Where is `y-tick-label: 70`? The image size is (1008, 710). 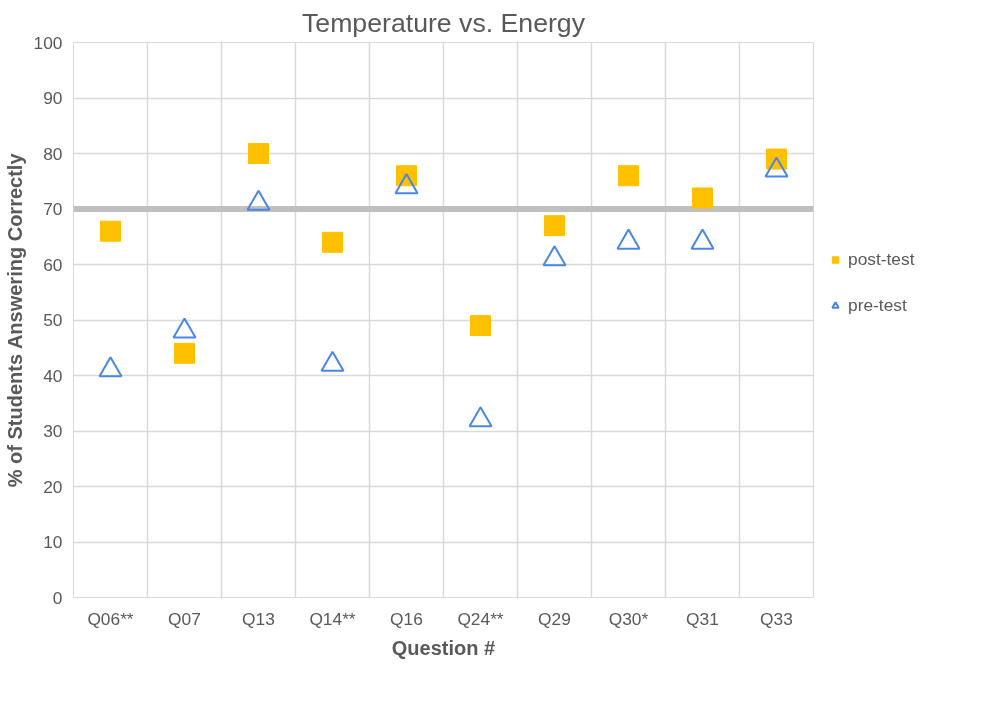
y-tick-label: 70 is located at coordinates (53, 209).